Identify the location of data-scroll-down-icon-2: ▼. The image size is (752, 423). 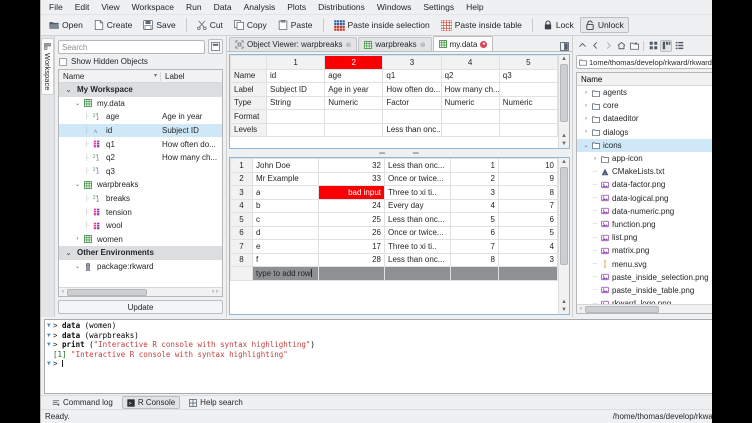
(564, 310).